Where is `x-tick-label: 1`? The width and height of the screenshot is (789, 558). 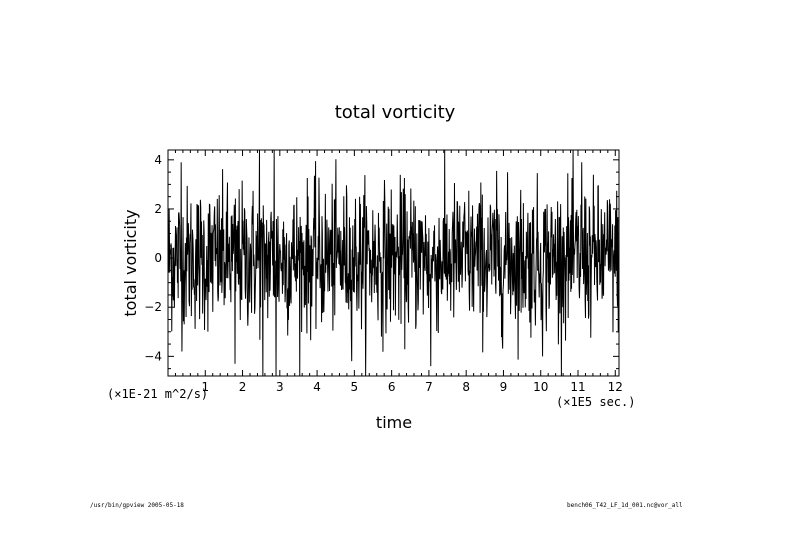 x-tick-label: 1 is located at coordinates (205, 387).